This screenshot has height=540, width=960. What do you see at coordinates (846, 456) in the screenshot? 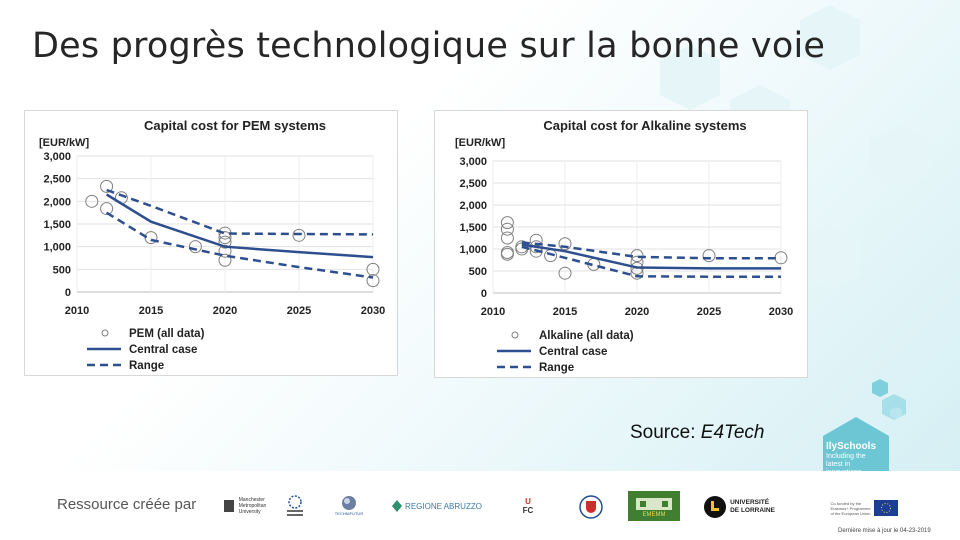
I see `ilyschools-tagline-1: Including the` at bounding box center [846, 456].